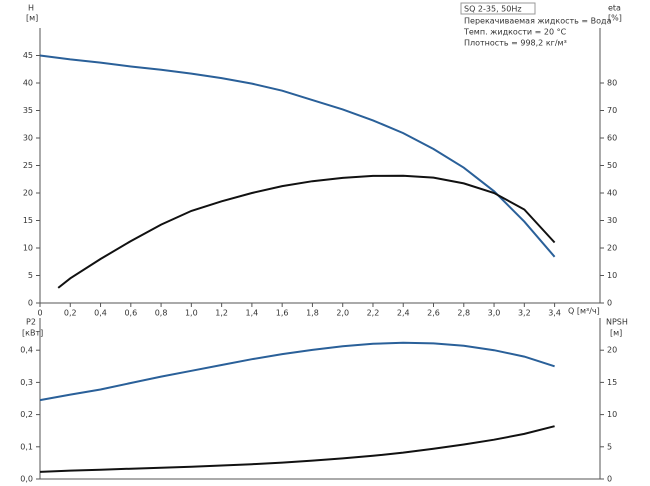  What do you see at coordinates (612, 138) in the screenshot?
I see `y2-tick-label: 60` at bounding box center [612, 138].